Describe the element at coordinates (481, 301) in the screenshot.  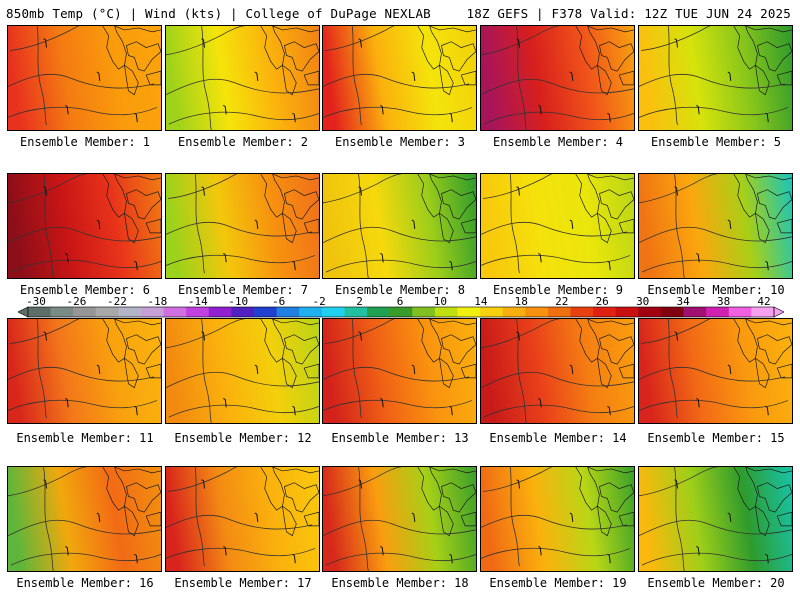
I see `colorbar-tick-label: 14` at that location.